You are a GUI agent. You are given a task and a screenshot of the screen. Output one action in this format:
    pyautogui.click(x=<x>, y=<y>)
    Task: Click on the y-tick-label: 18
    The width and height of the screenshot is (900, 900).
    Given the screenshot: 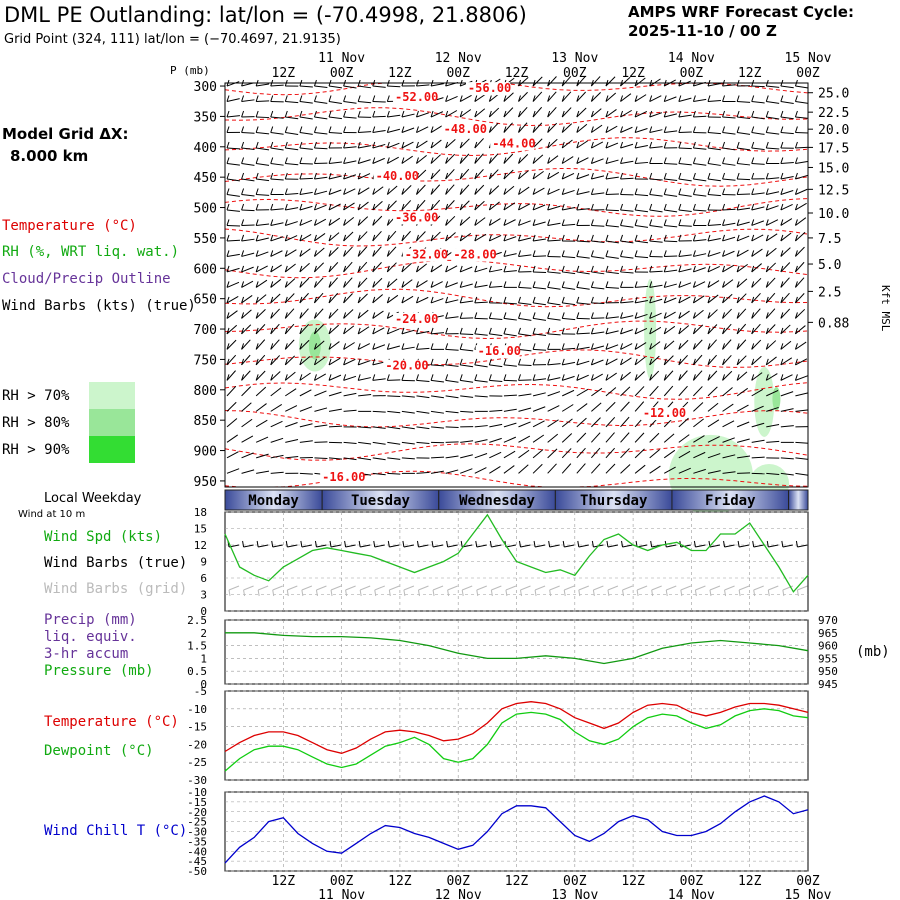 What is the action you would take?
    pyautogui.click(x=200, y=512)
    